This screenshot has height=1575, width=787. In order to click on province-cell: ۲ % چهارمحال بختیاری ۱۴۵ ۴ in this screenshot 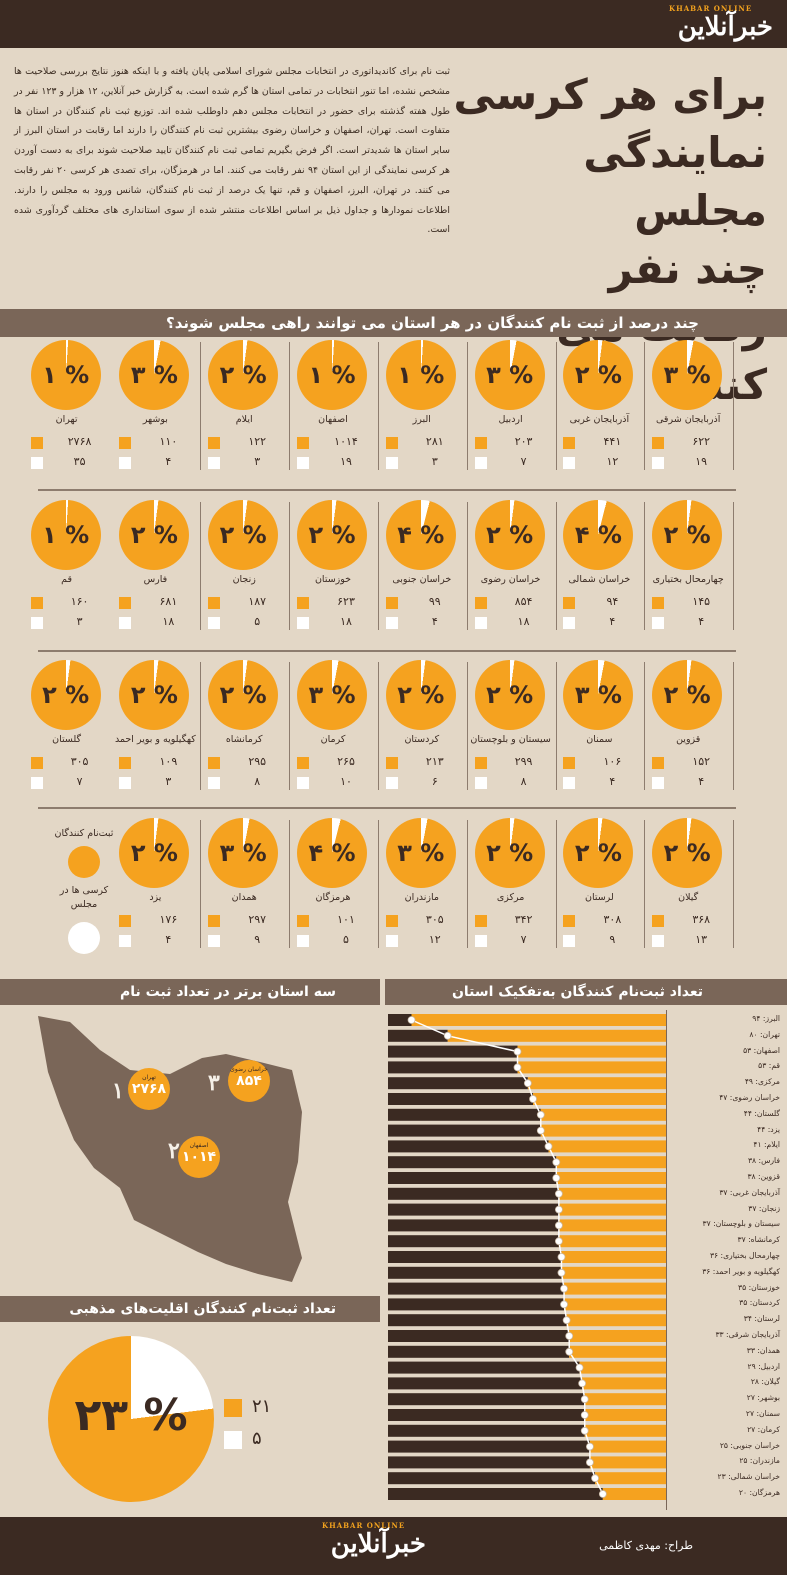, I will do `click(690, 565)`.